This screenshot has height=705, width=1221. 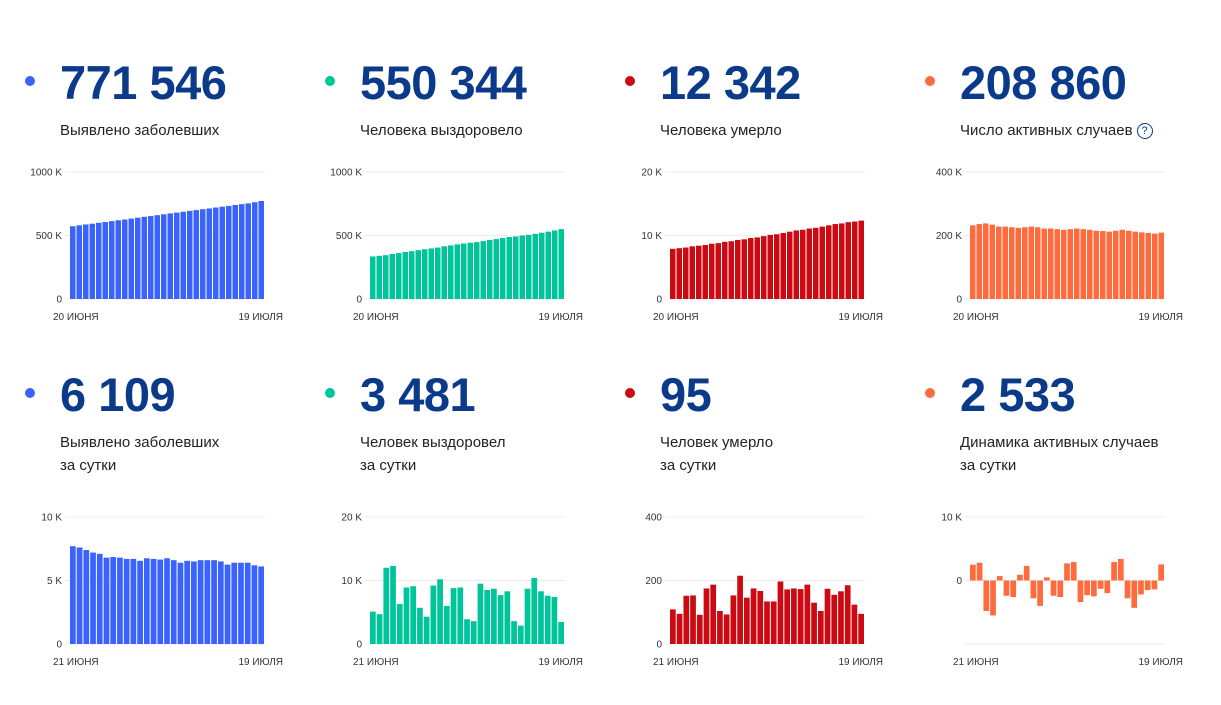 I want to click on y-tick-label: 1000 K, so click(x=346, y=173).